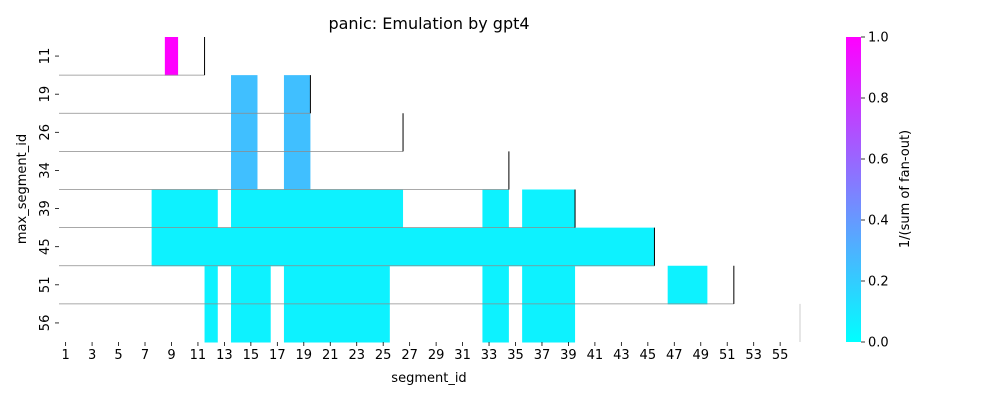 The image size is (1000, 404). What do you see at coordinates (356, 355) in the screenshot?
I see `x-tick-label: 23` at bounding box center [356, 355].